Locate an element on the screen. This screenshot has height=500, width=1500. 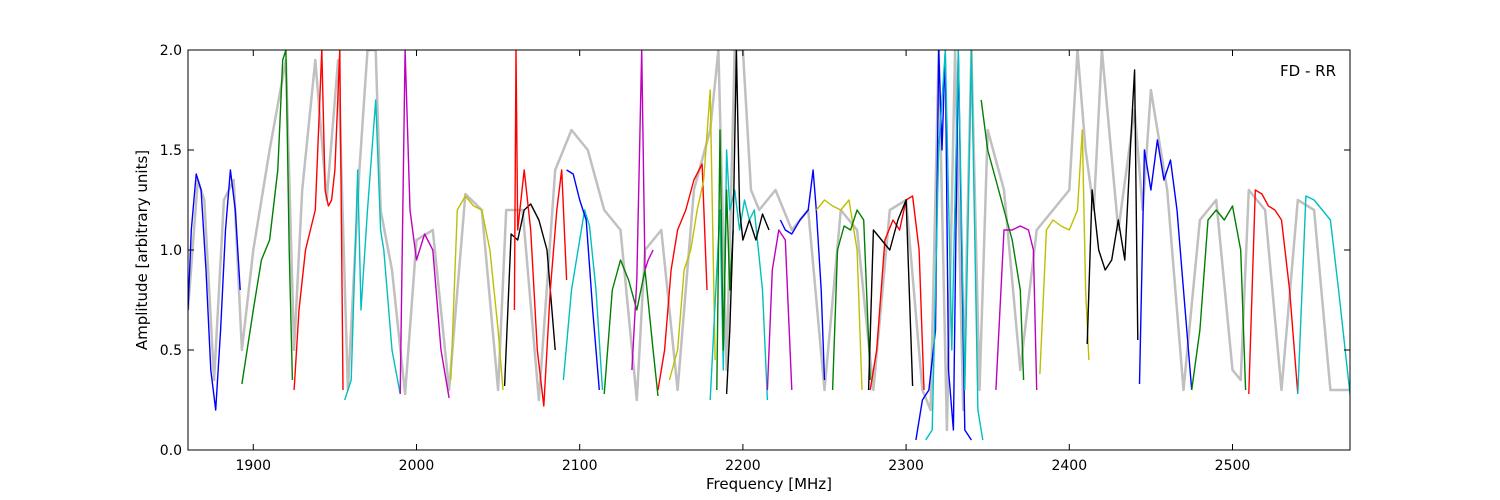
x-tick-label: 2200 is located at coordinates (743, 466).